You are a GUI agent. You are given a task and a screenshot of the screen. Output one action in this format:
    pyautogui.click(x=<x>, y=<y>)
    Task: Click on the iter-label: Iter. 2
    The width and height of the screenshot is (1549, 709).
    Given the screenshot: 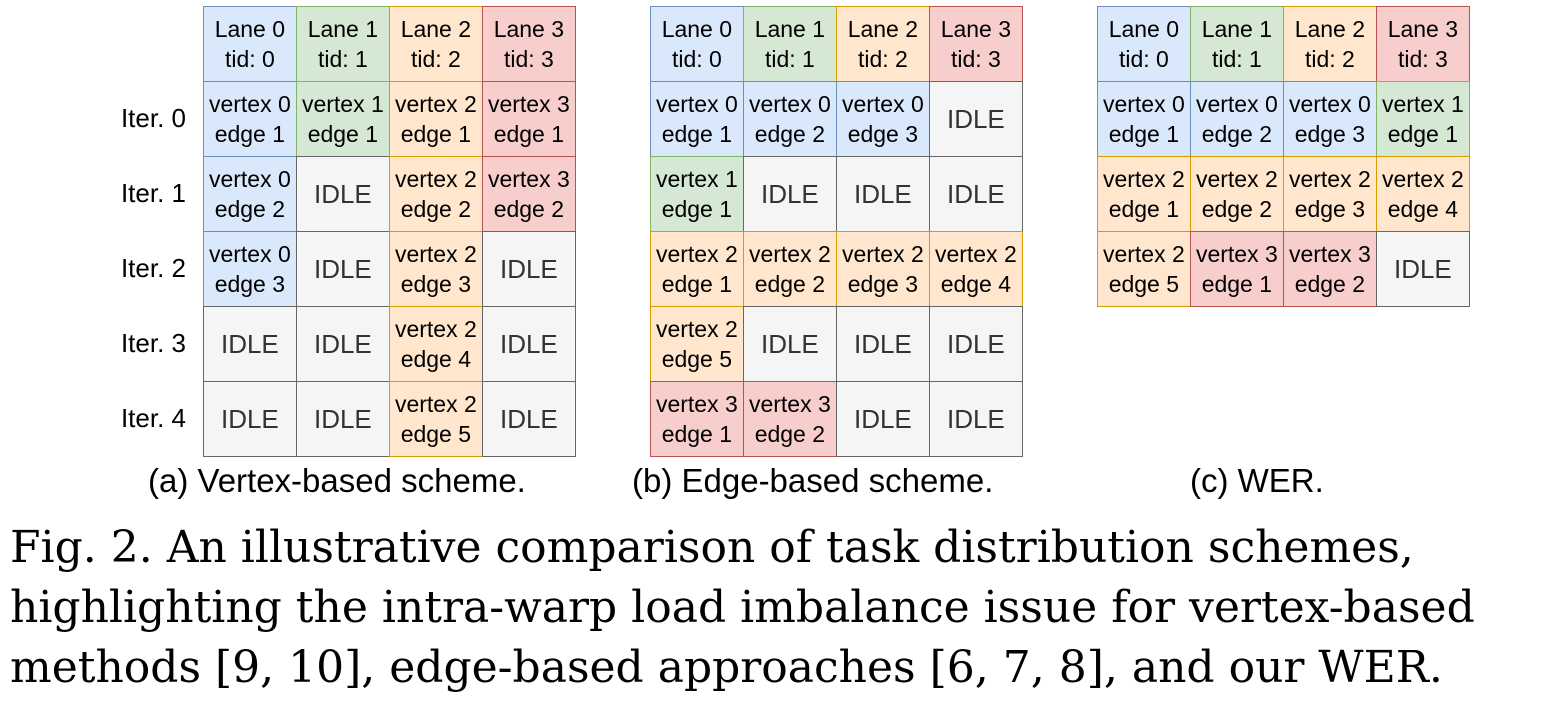 What is the action you would take?
    pyautogui.click(x=153, y=268)
    